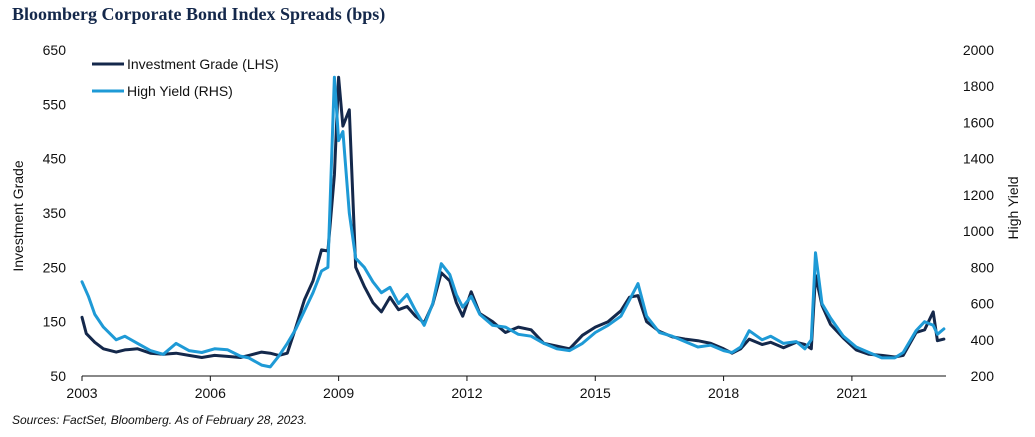  I want to click on y-right-tick-label: 2000, so click(978, 50).